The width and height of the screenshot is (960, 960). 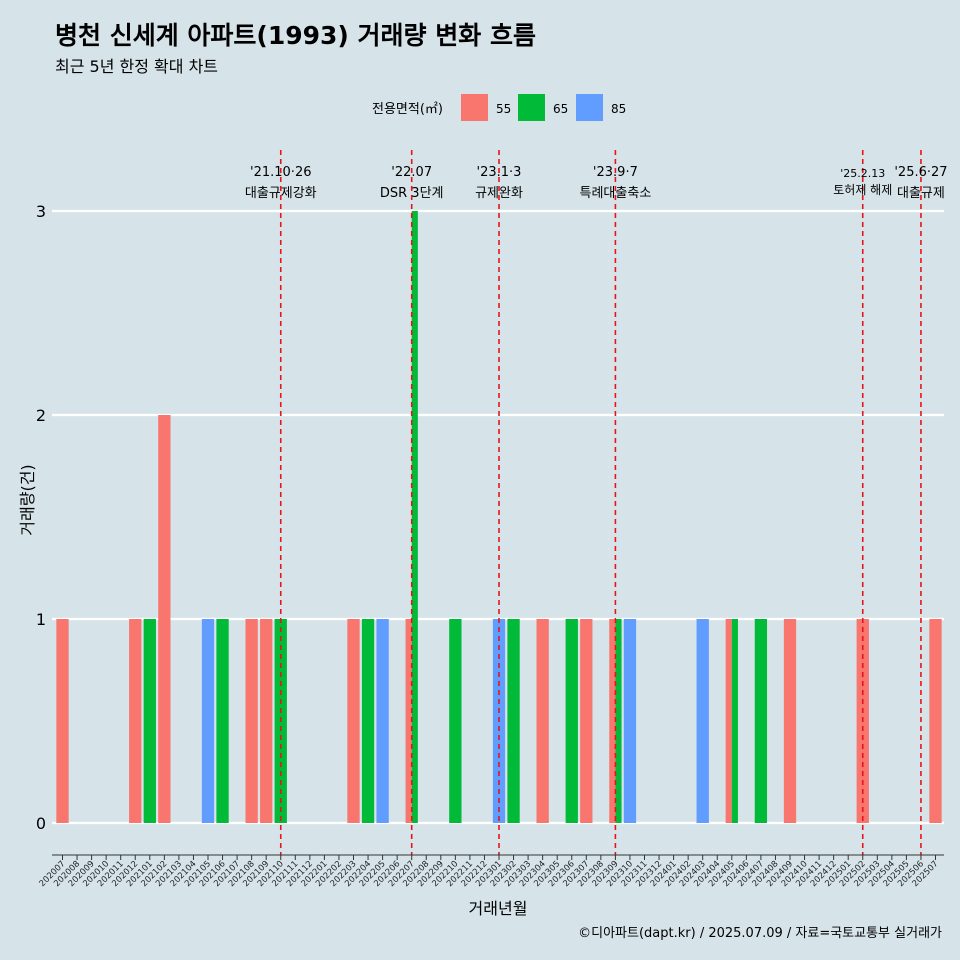 What do you see at coordinates (407, 109) in the screenshot?
I see `legend-title: 전용면적(㎡)` at bounding box center [407, 109].